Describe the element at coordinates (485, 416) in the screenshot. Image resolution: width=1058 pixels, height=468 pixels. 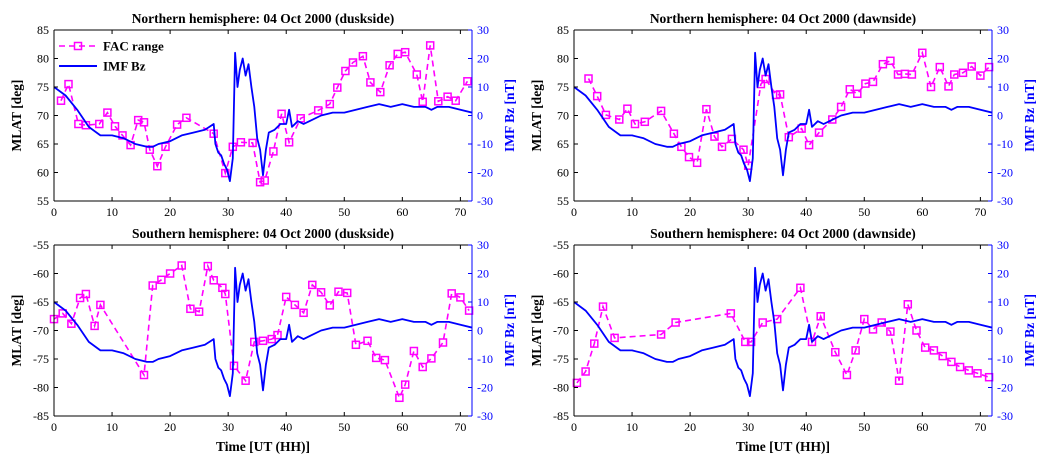
I see `y-right-tick-label: -30` at that location.